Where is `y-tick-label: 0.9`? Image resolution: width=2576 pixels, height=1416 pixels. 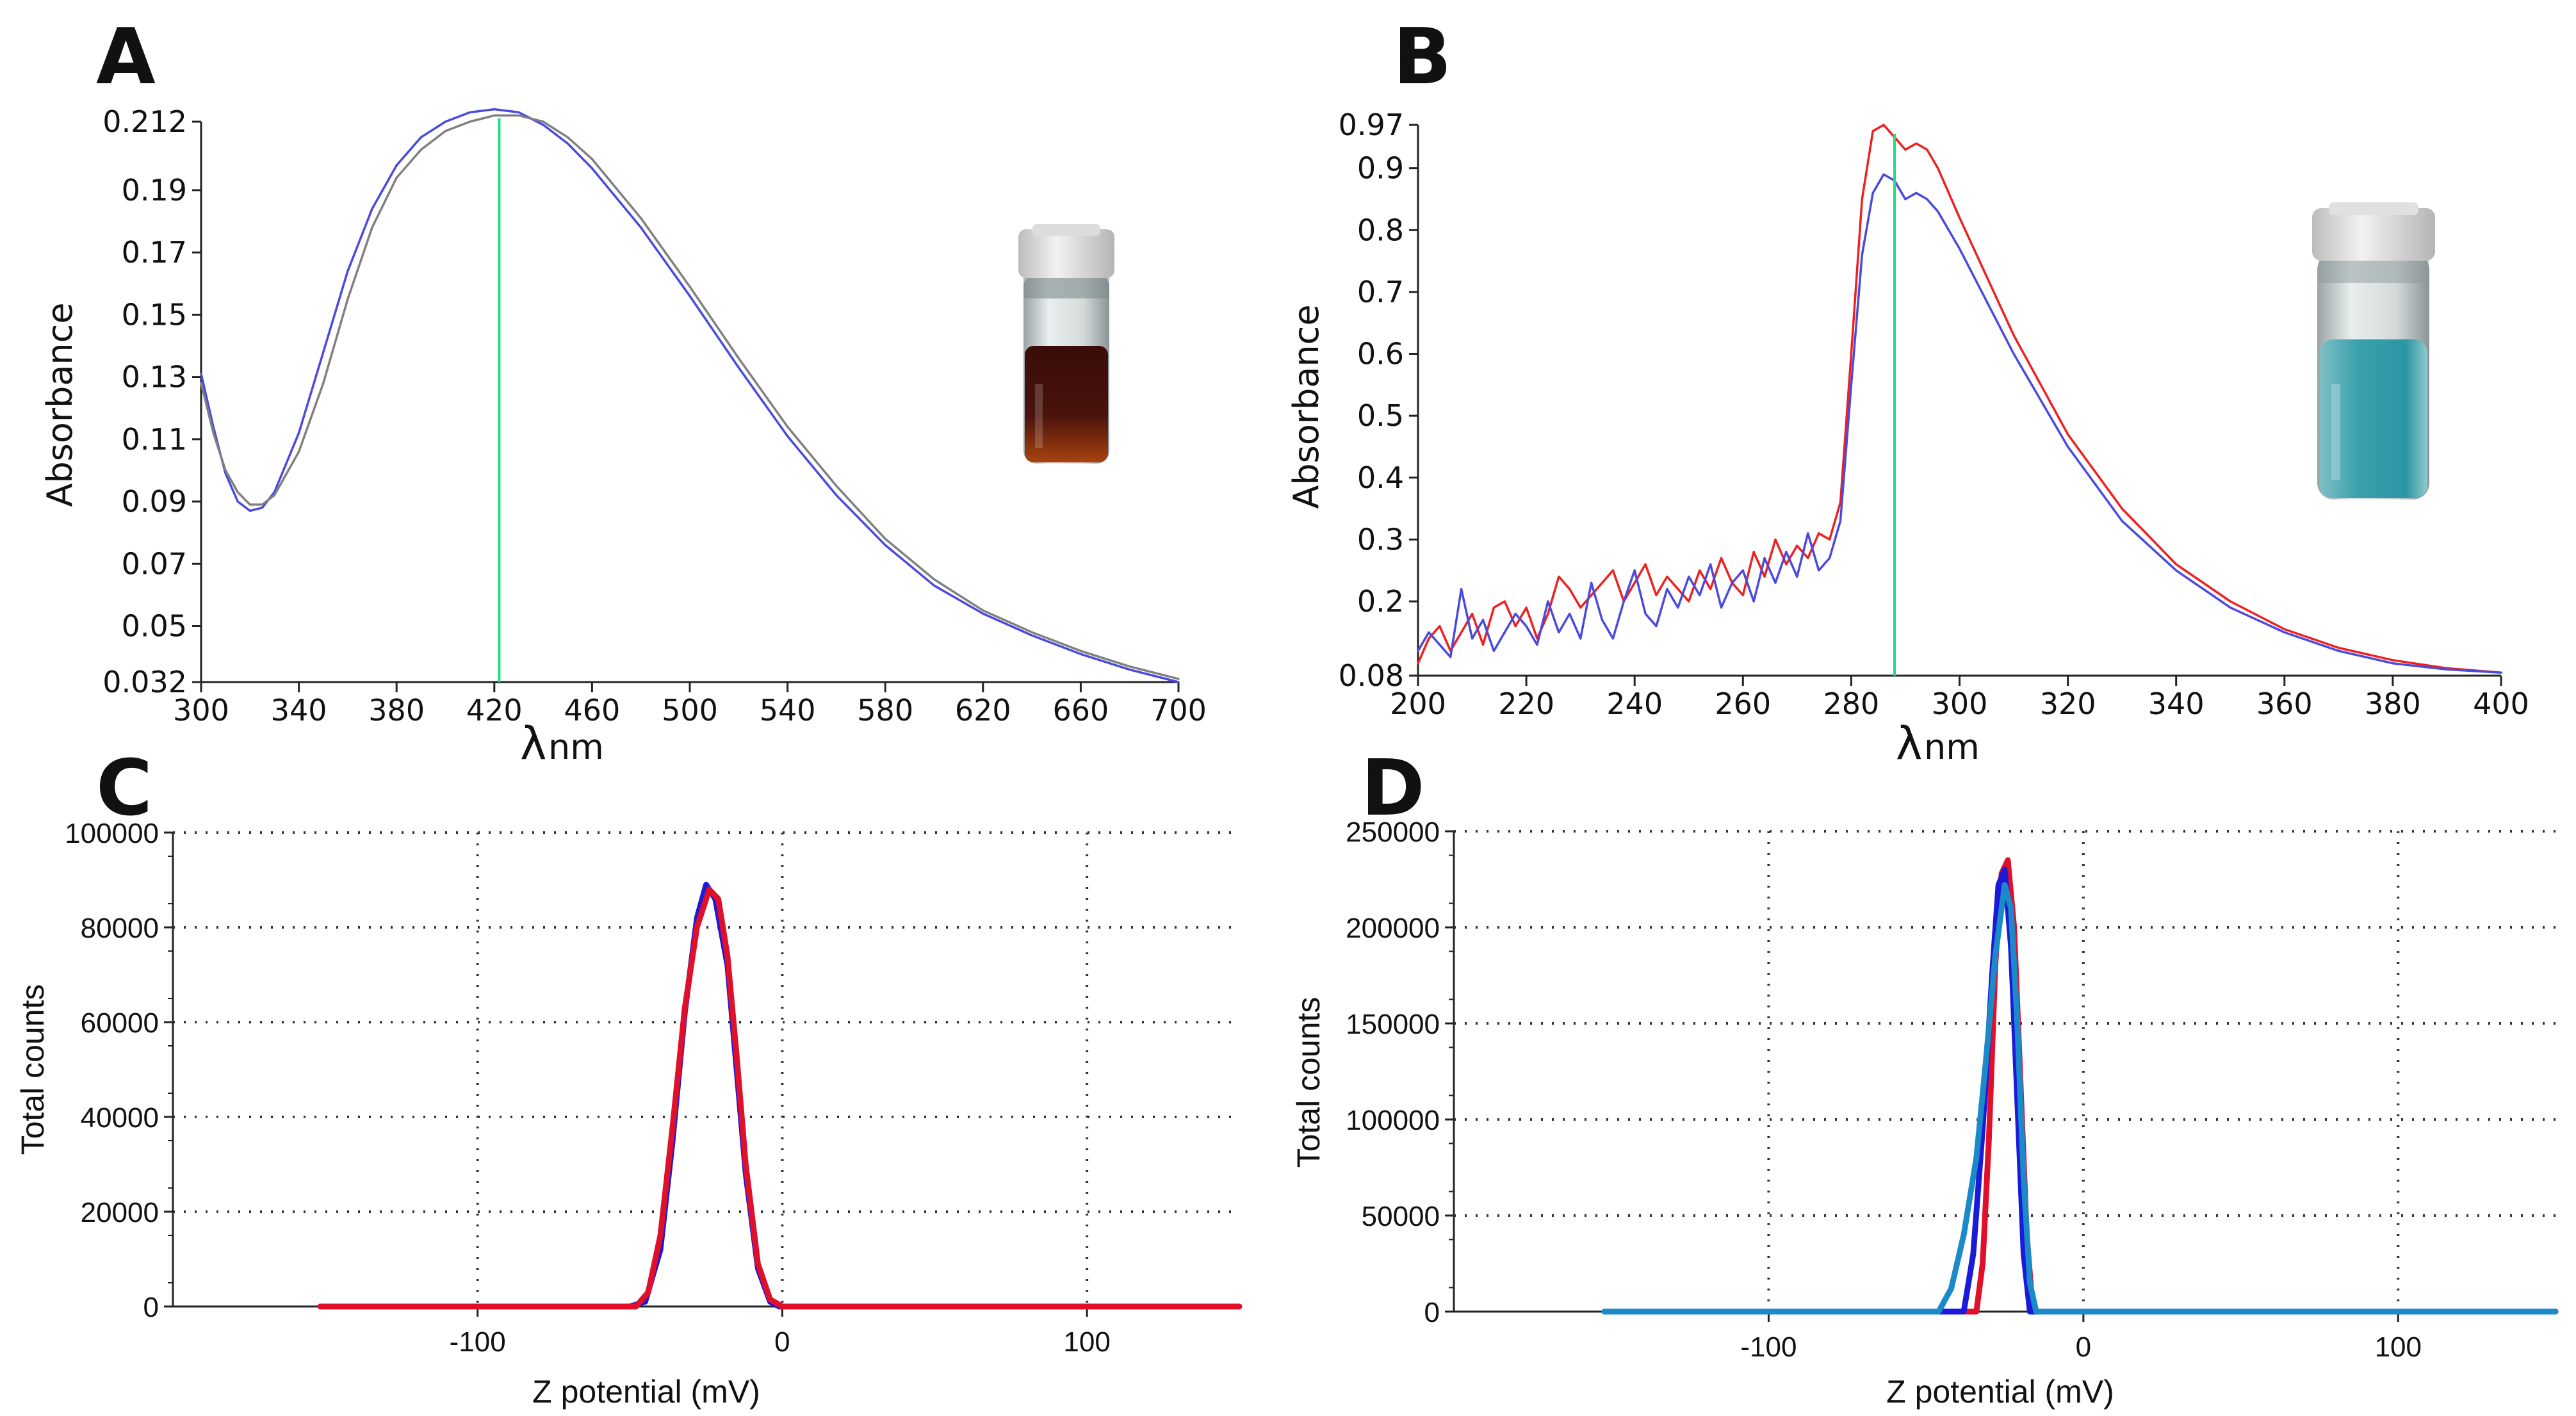 y-tick-label: 0.9 is located at coordinates (1380, 168).